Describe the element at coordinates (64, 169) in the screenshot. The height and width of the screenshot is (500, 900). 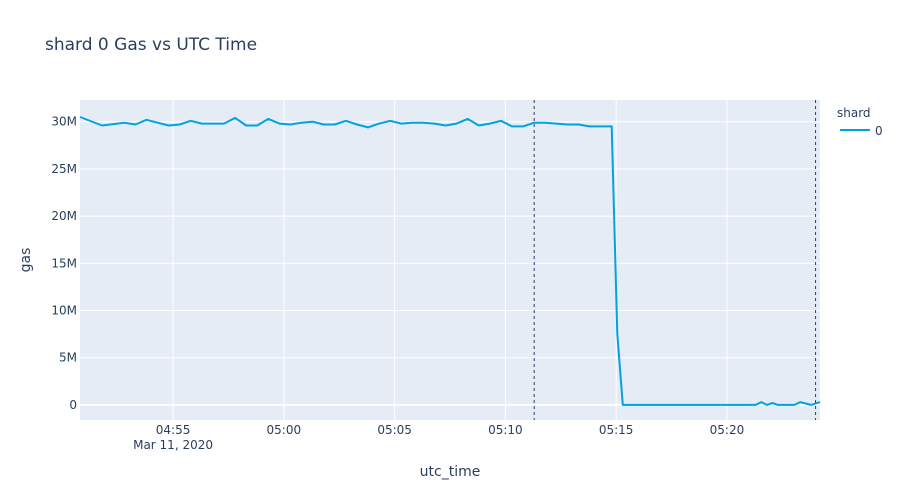
I see `y-tick-label: 25M` at that location.